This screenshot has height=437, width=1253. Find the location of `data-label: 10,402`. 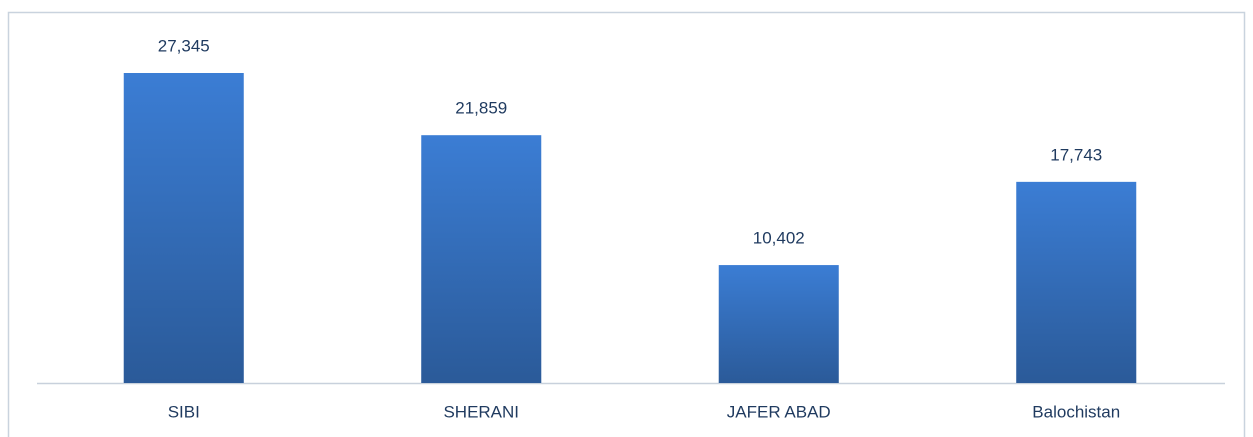

data-label: 10,402 is located at coordinates (779, 238).